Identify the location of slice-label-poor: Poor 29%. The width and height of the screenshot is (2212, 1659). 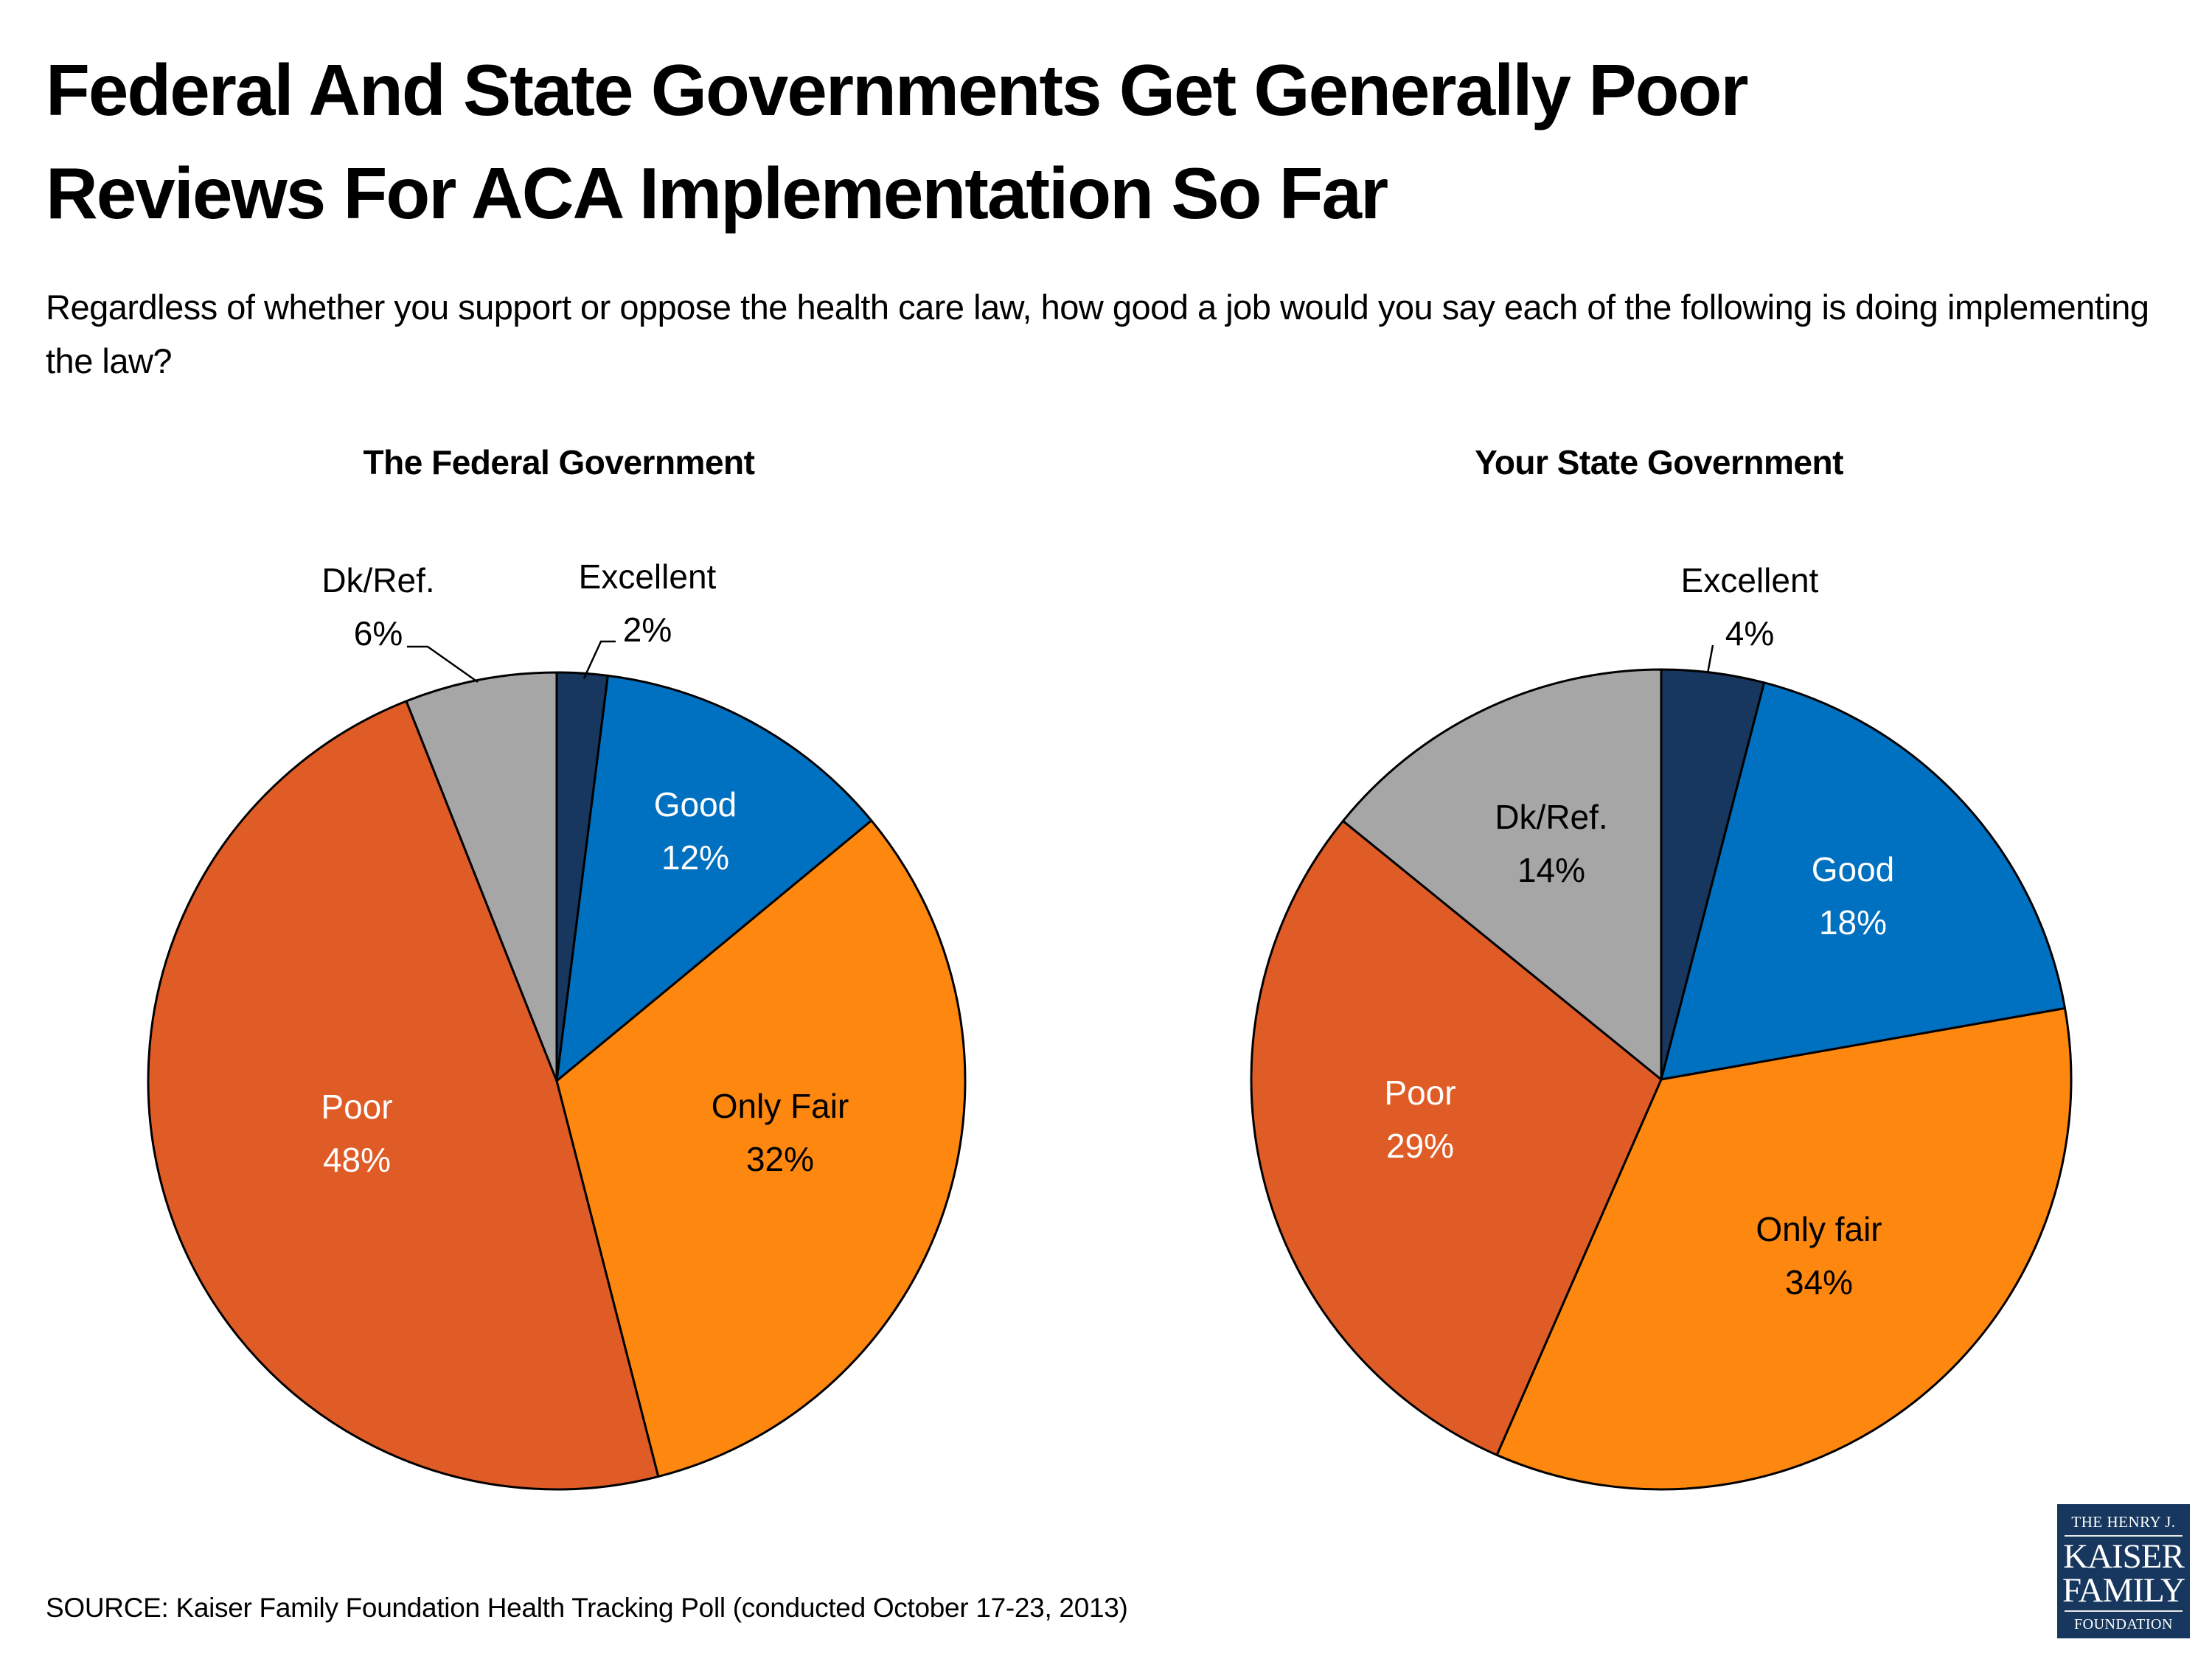
(1419, 1119).